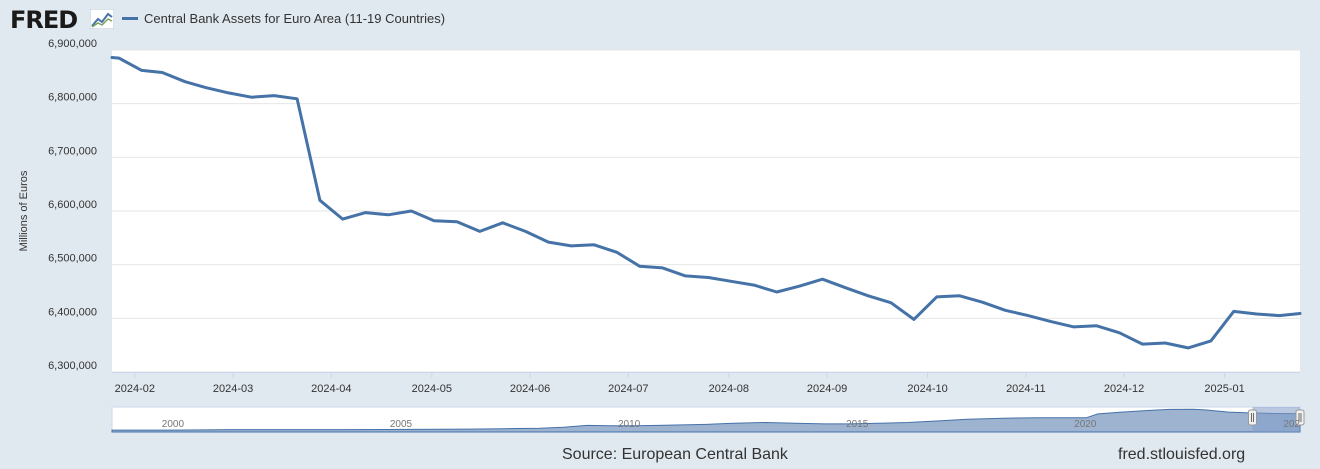  Describe the element at coordinates (729, 389) in the screenshot. I see `x-tick-label: 2024-08` at that location.